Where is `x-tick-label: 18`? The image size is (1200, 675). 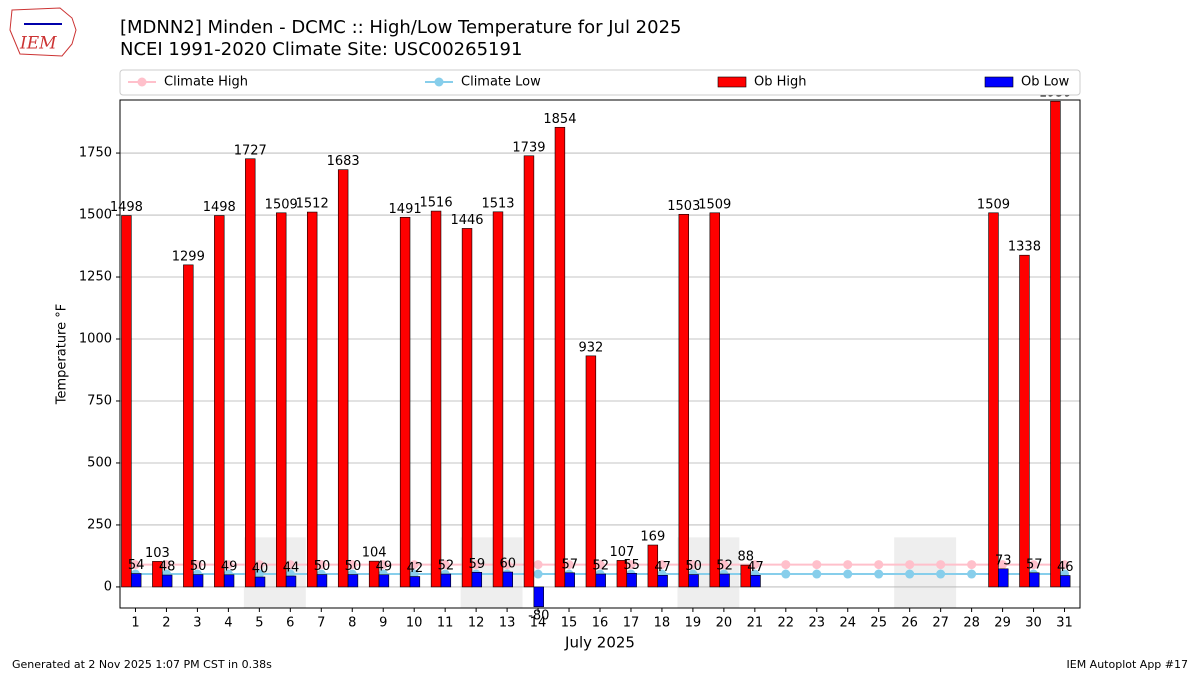
x-tick-label: 18 is located at coordinates (662, 623).